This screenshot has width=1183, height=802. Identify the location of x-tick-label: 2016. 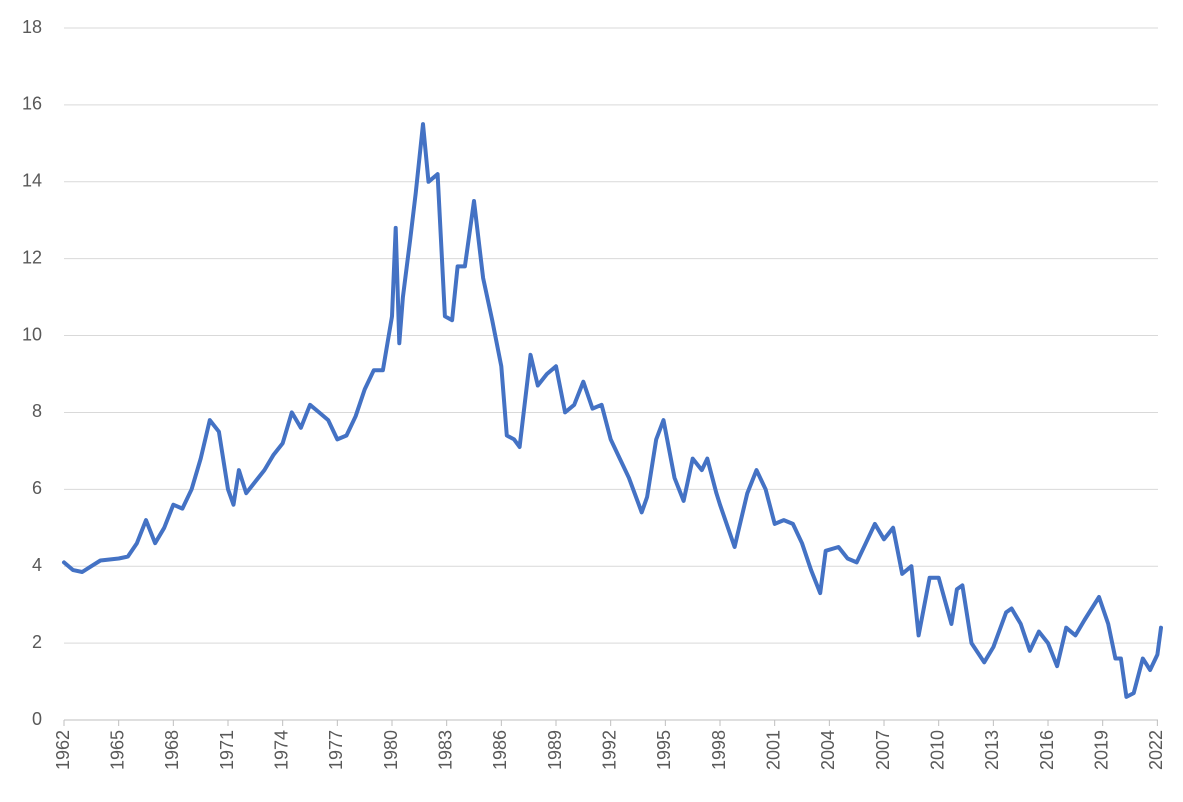
(1047, 750).